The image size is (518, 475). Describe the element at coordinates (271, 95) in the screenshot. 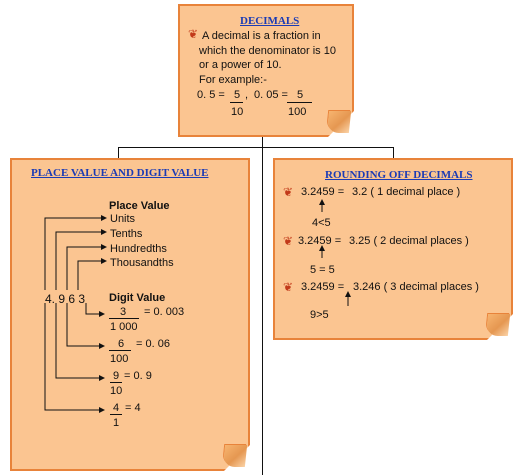

I see `example-2-left: 0. 05 =` at that location.